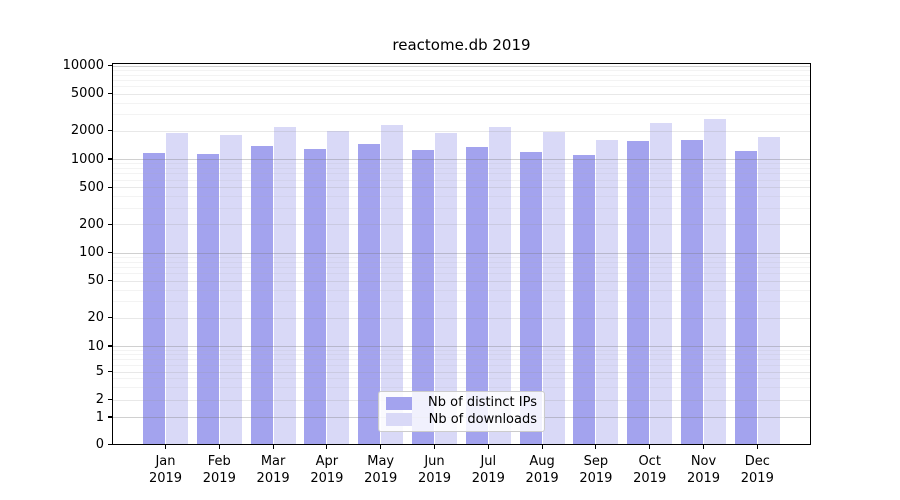  I want to click on x-tick-label: Oct 2019, so click(650, 470).